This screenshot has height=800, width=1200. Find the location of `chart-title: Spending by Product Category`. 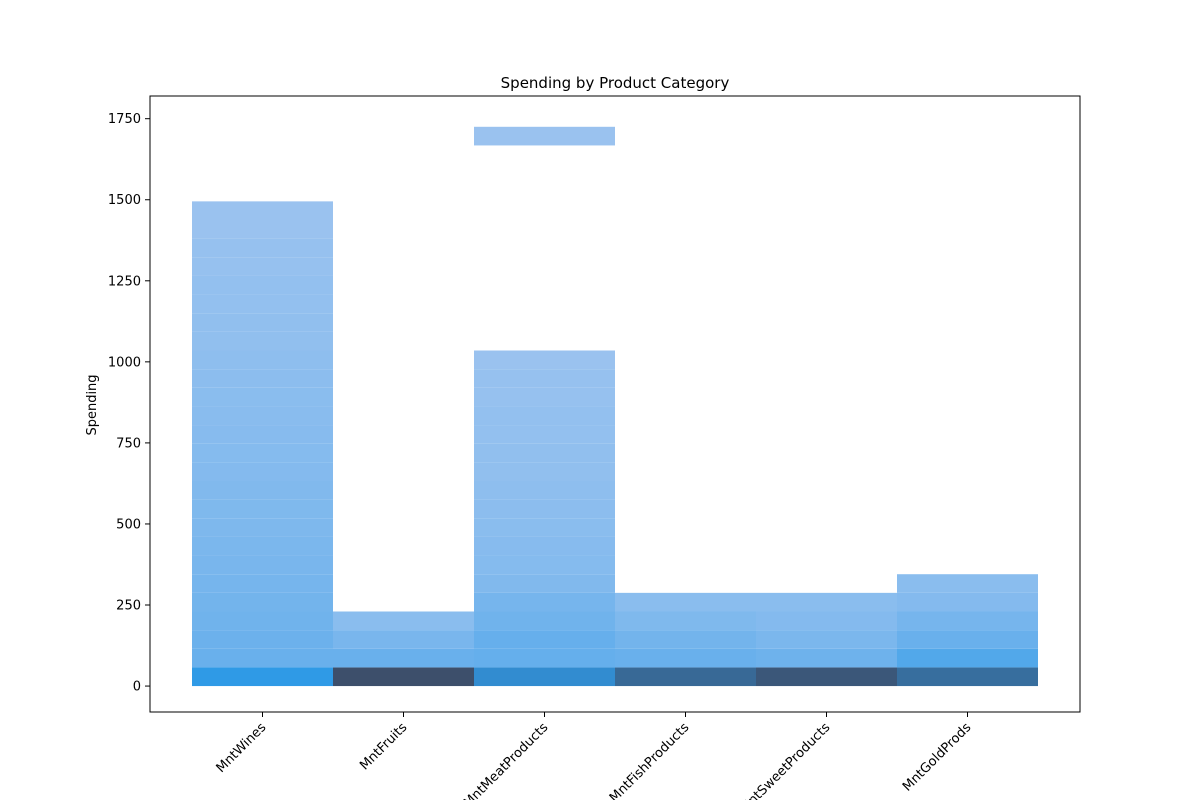

chart-title: Spending by Product Category is located at coordinates (615, 83).